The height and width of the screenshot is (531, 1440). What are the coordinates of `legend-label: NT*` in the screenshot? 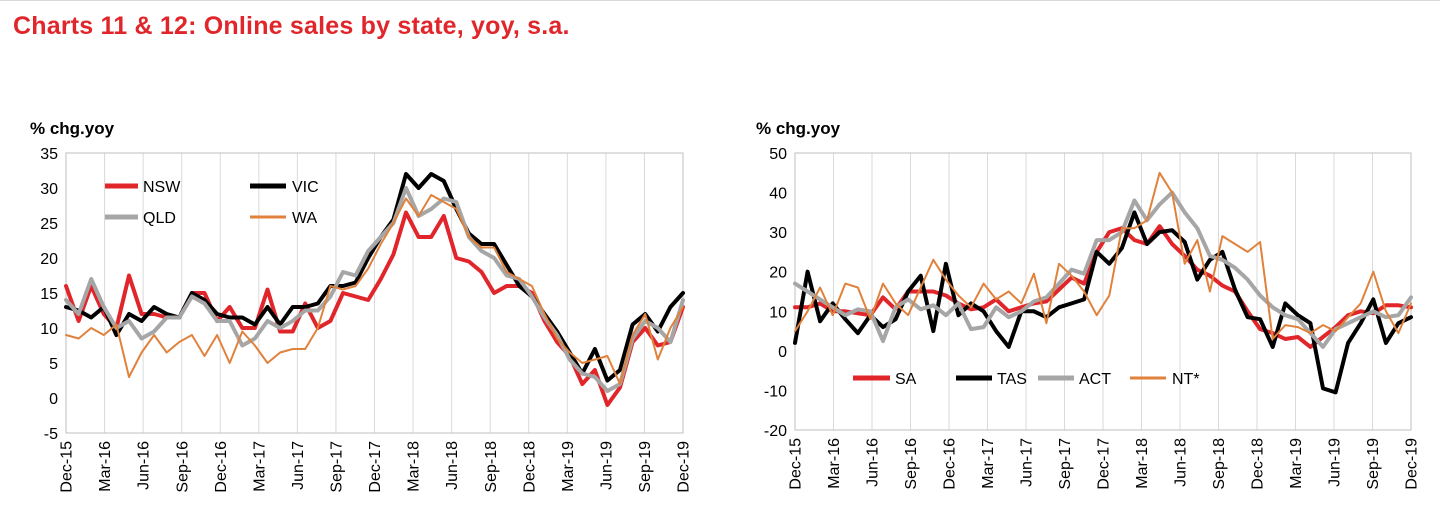 It's located at (1186, 379).